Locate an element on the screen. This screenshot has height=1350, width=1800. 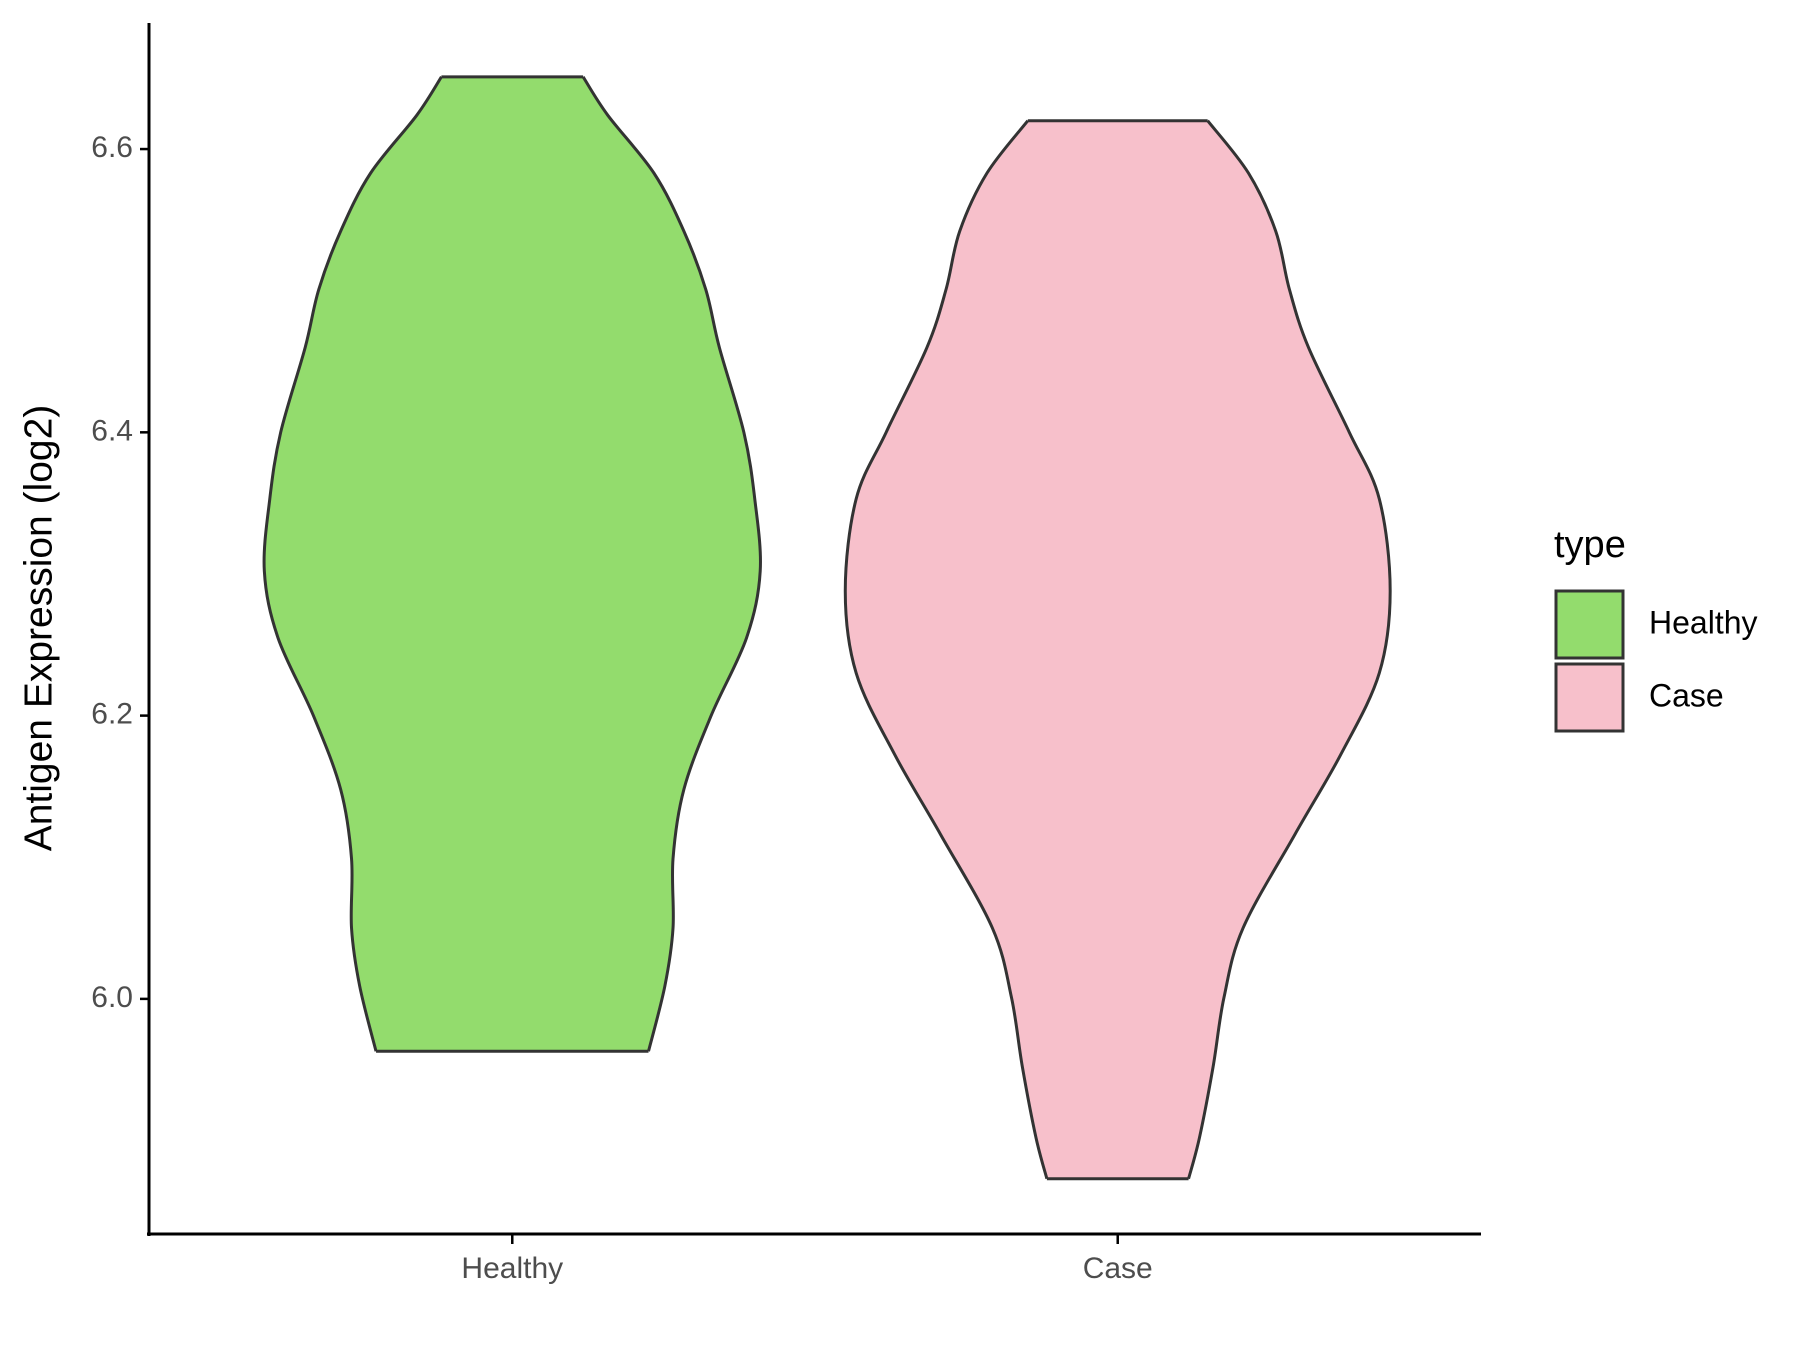
y-tick-label: 6.2 is located at coordinates (112, 714).